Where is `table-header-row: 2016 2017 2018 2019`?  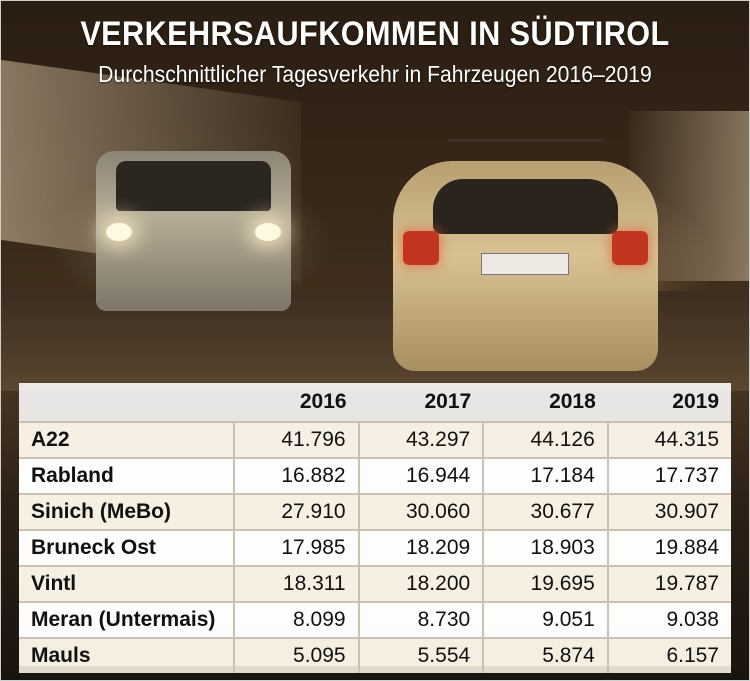 table-header-row: 2016 2017 2018 2019 is located at coordinates (375, 402).